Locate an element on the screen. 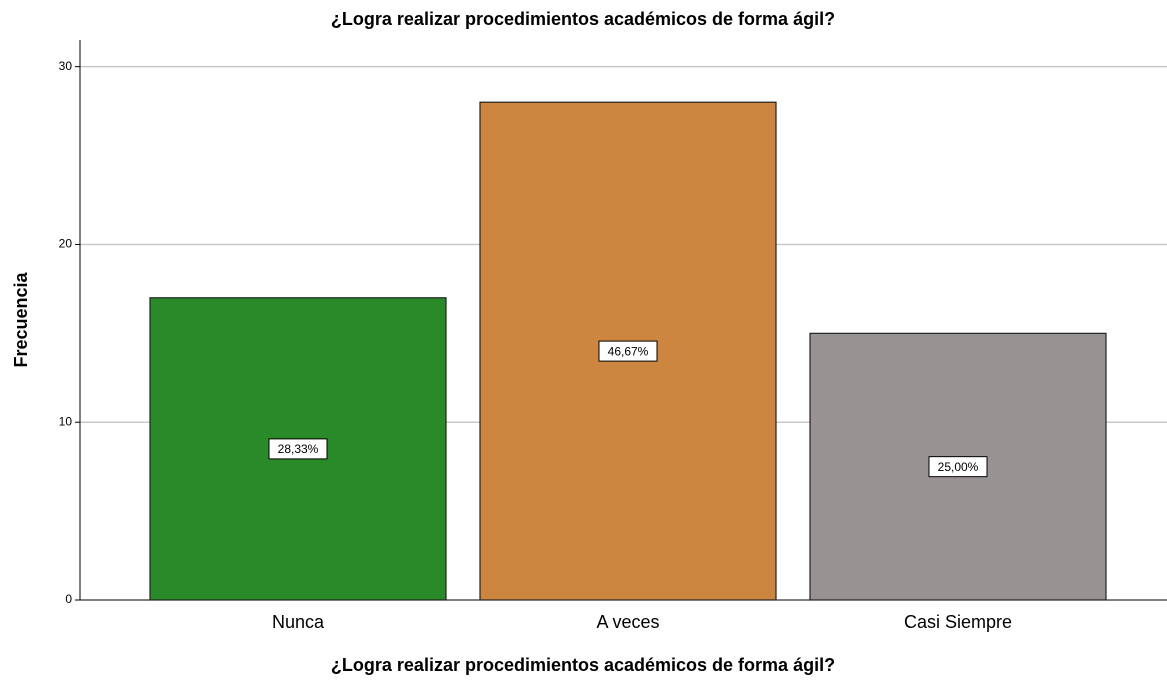 This screenshot has width=1167, height=681. data-label: 28,33% is located at coordinates (298, 449).